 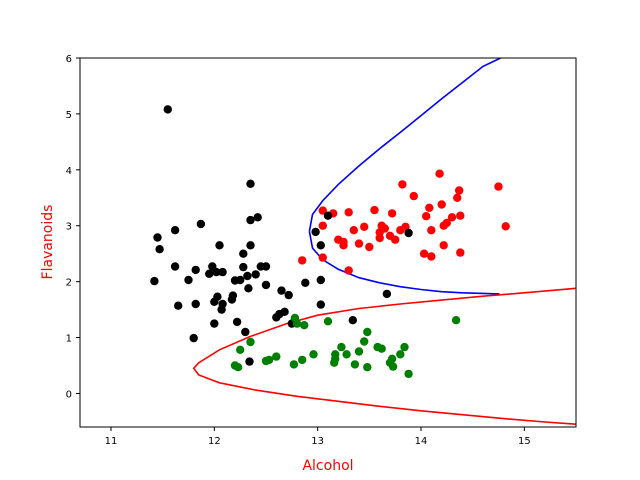 What do you see at coordinates (421, 441) in the screenshot?
I see `x-tick-label: 14` at bounding box center [421, 441].